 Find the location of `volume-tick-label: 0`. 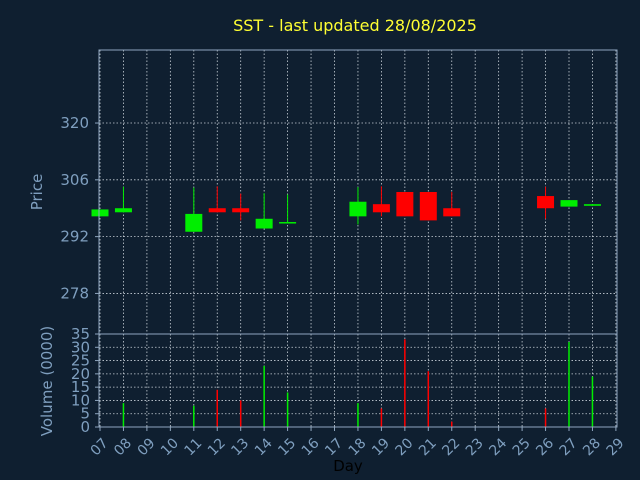

volume-tick-label: 0 is located at coordinates (85, 427).